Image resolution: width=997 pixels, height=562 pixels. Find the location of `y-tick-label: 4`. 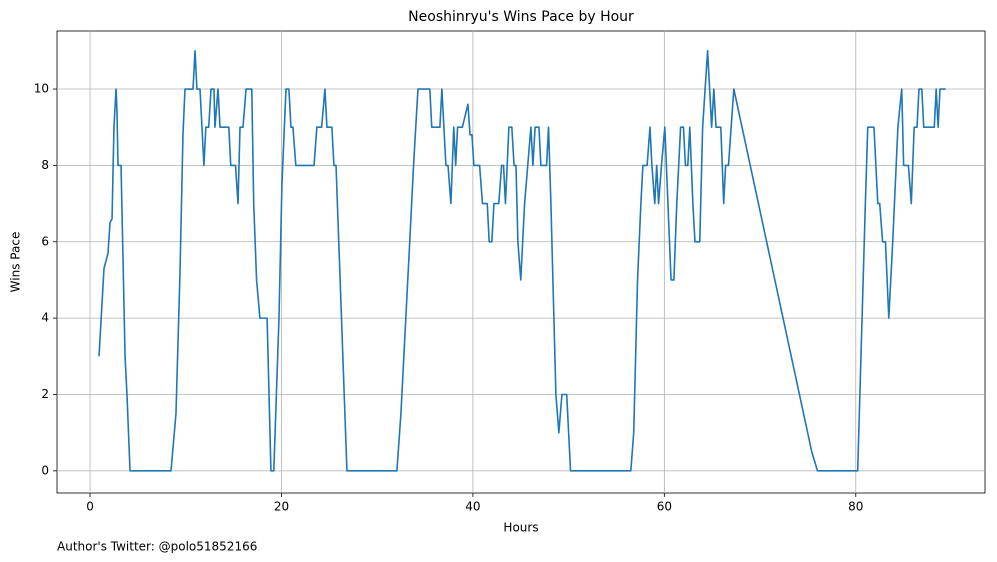

y-tick-label: 4 is located at coordinates (45, 318).